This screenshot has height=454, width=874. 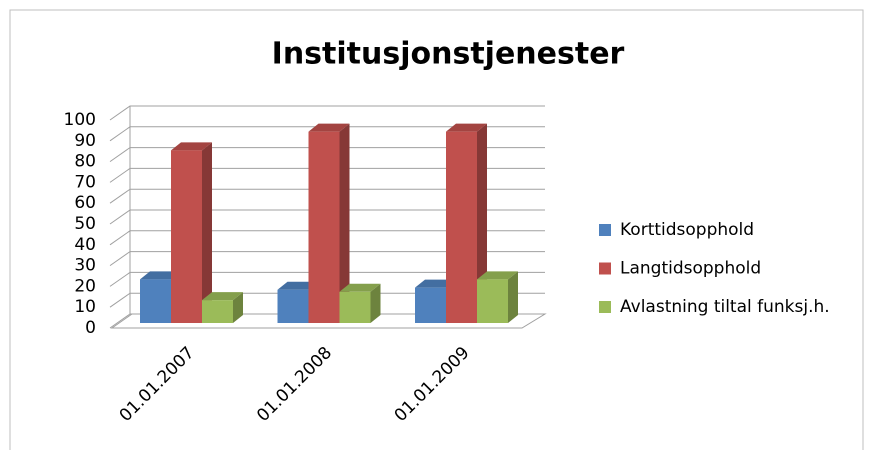 I want to click on legend-label: Korttidsopphold, so click(x=687, y=230).